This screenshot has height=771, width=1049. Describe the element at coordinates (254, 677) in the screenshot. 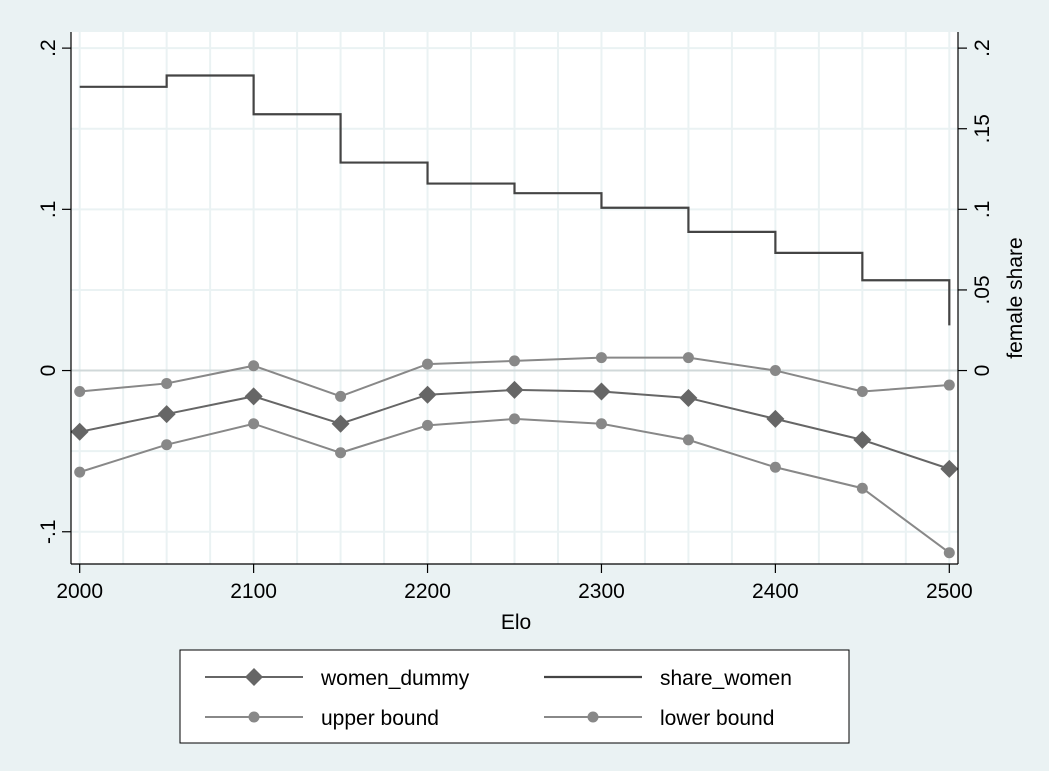

I see `legend-women-dummy-swatch-marker` at that location.